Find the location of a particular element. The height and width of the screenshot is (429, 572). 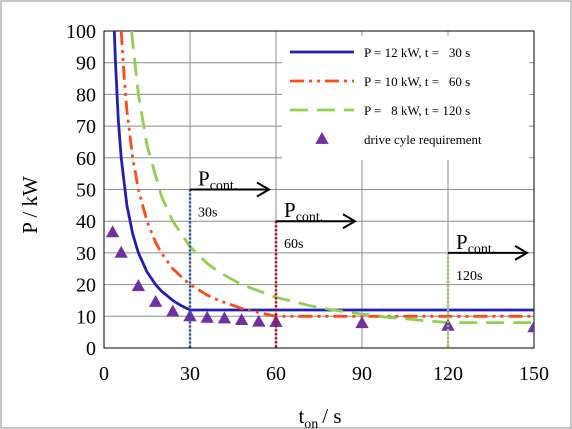

marker-label-2: Pcont. is located at coordinates (303, 211).